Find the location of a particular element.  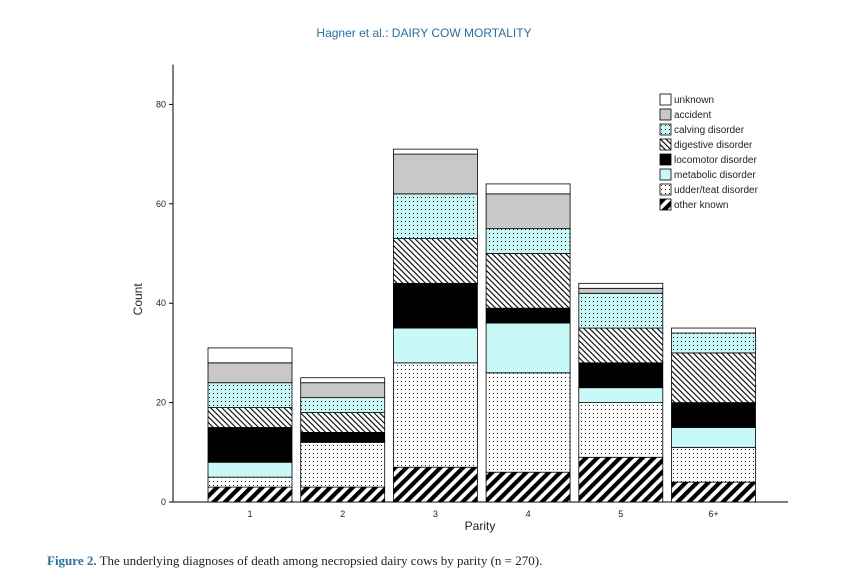

x-tick-label: 2 is located at coordinates (342, 514).